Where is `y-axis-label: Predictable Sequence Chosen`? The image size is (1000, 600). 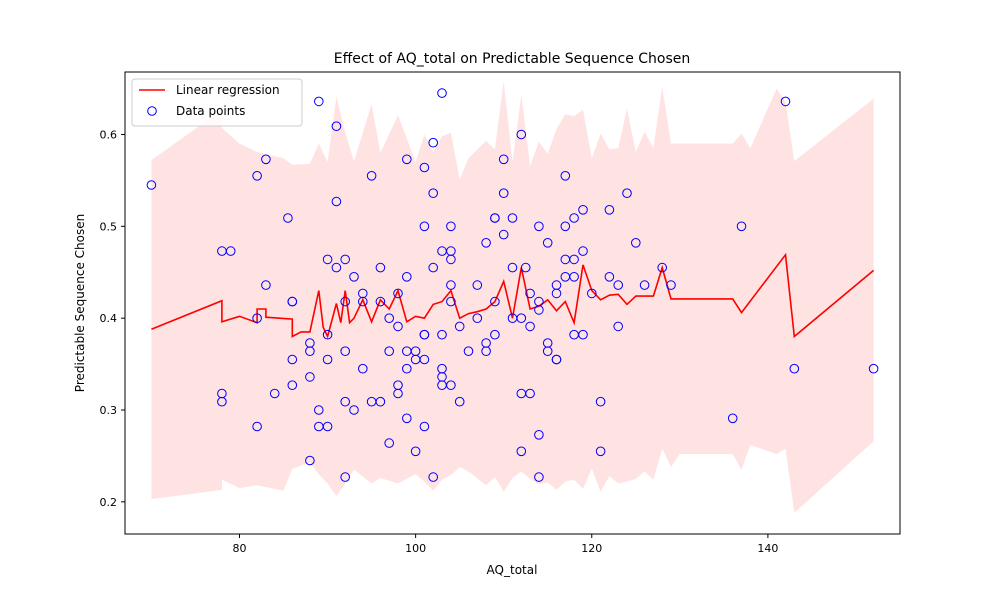 y-axis-label: Predictable Sequence Chosen is located at coordinates (80, 303).